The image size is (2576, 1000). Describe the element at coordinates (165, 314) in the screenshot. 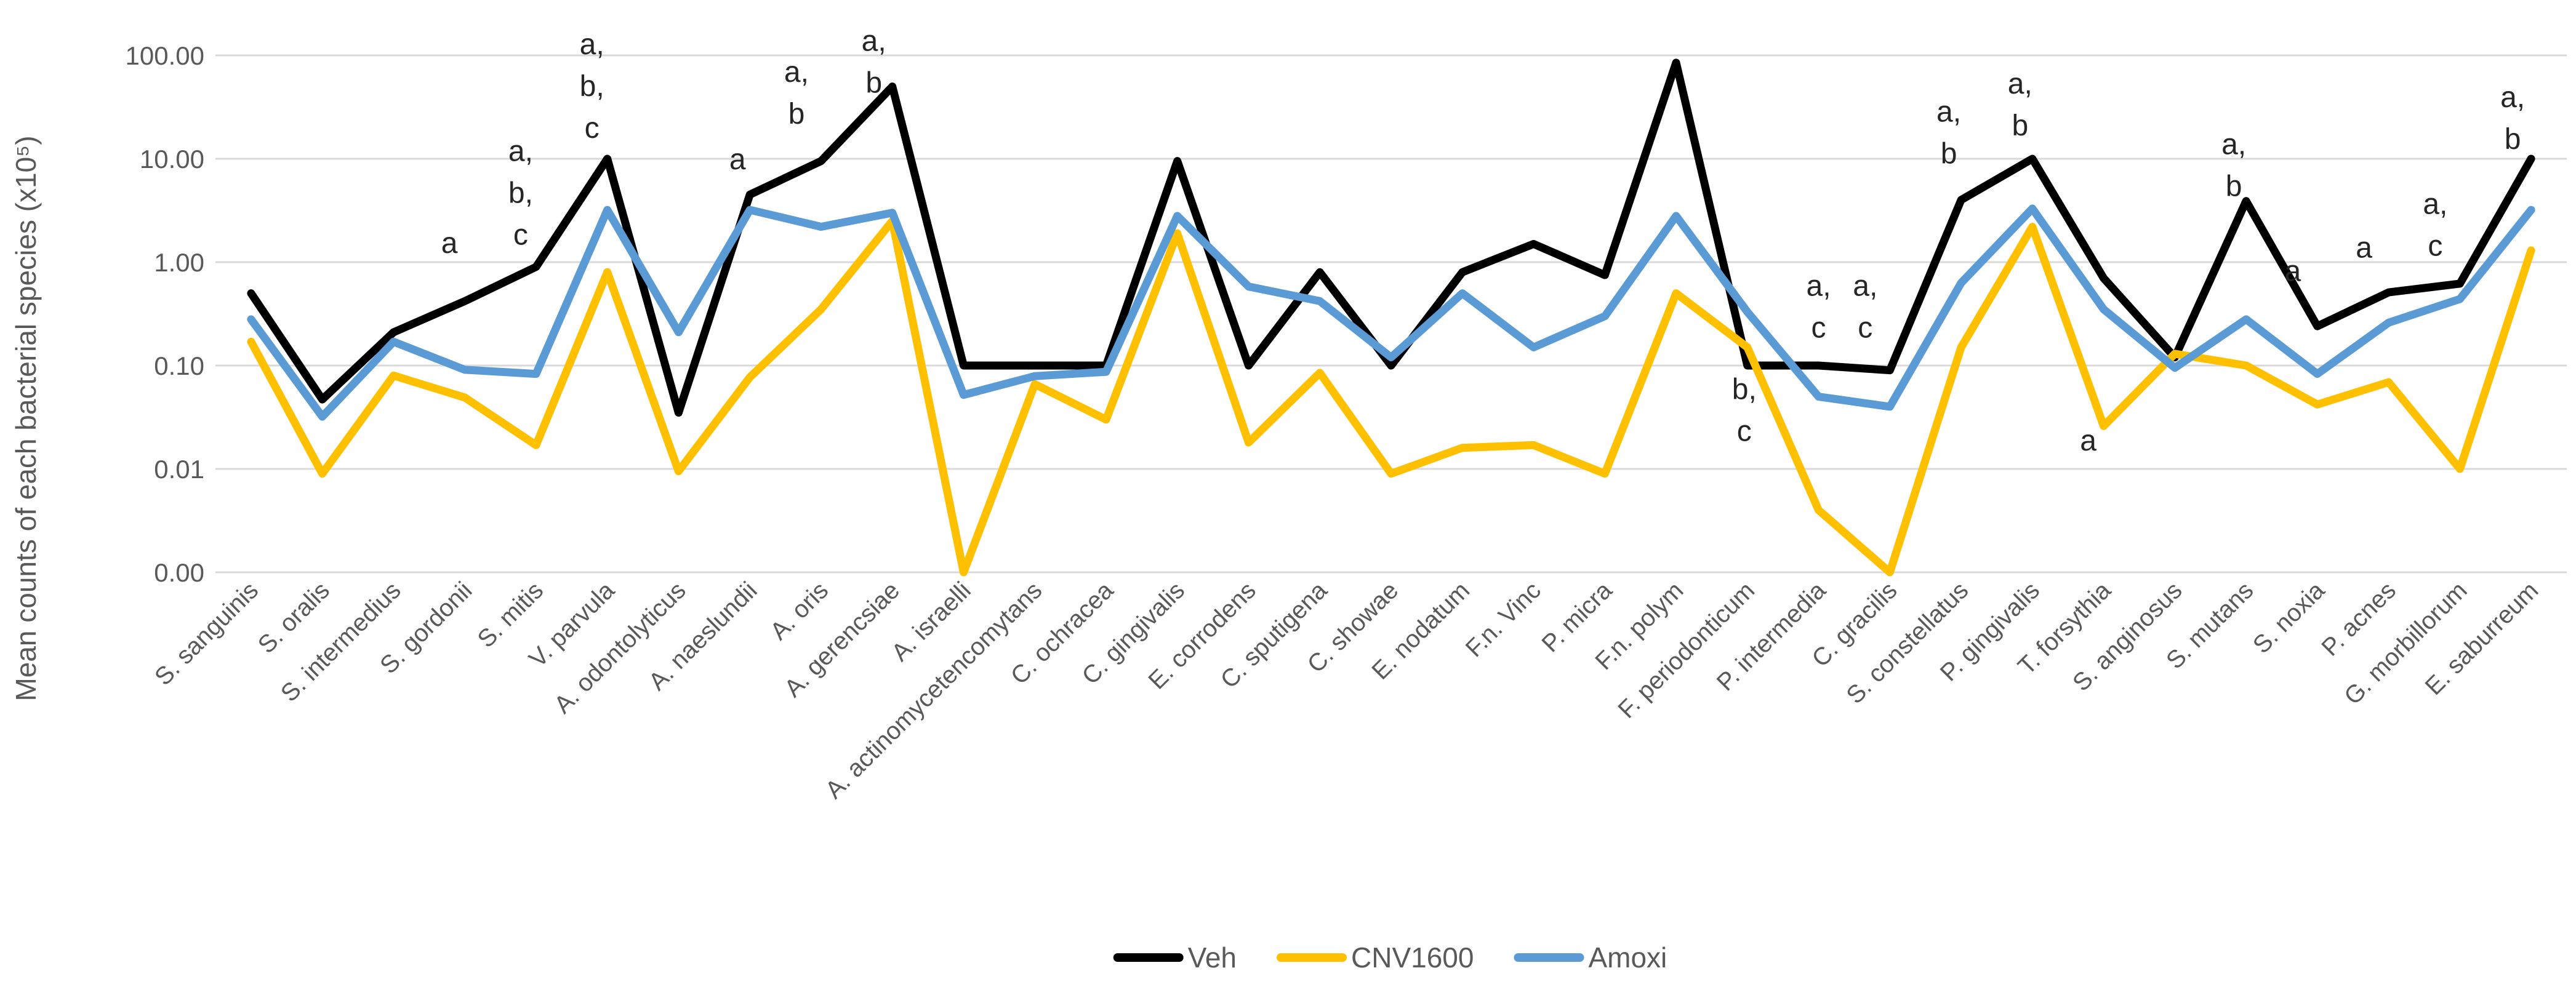

I see `y-axis-tick-labels: 100.00 10.00 1.00 0.10 0.01 0.00` at that location.